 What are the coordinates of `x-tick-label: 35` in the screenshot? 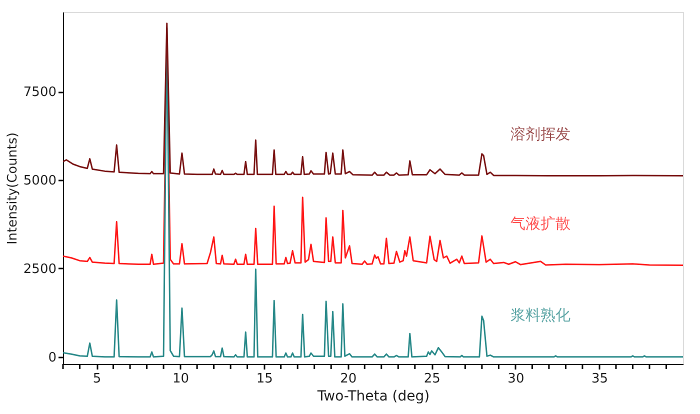 It's located at (599, 379).